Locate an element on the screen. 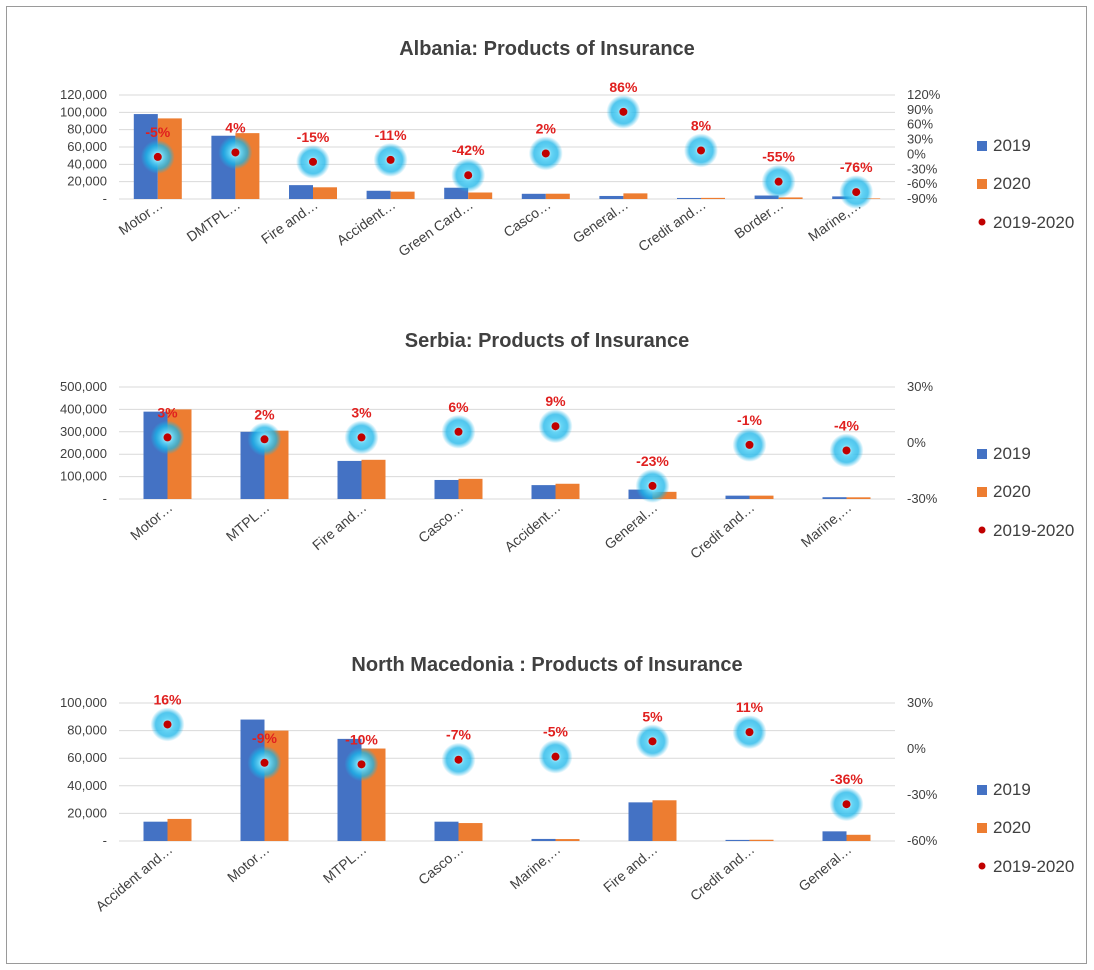 The image size is (1094, 970). y-tick-label: 40,000 is located at coordinates (87, 785).